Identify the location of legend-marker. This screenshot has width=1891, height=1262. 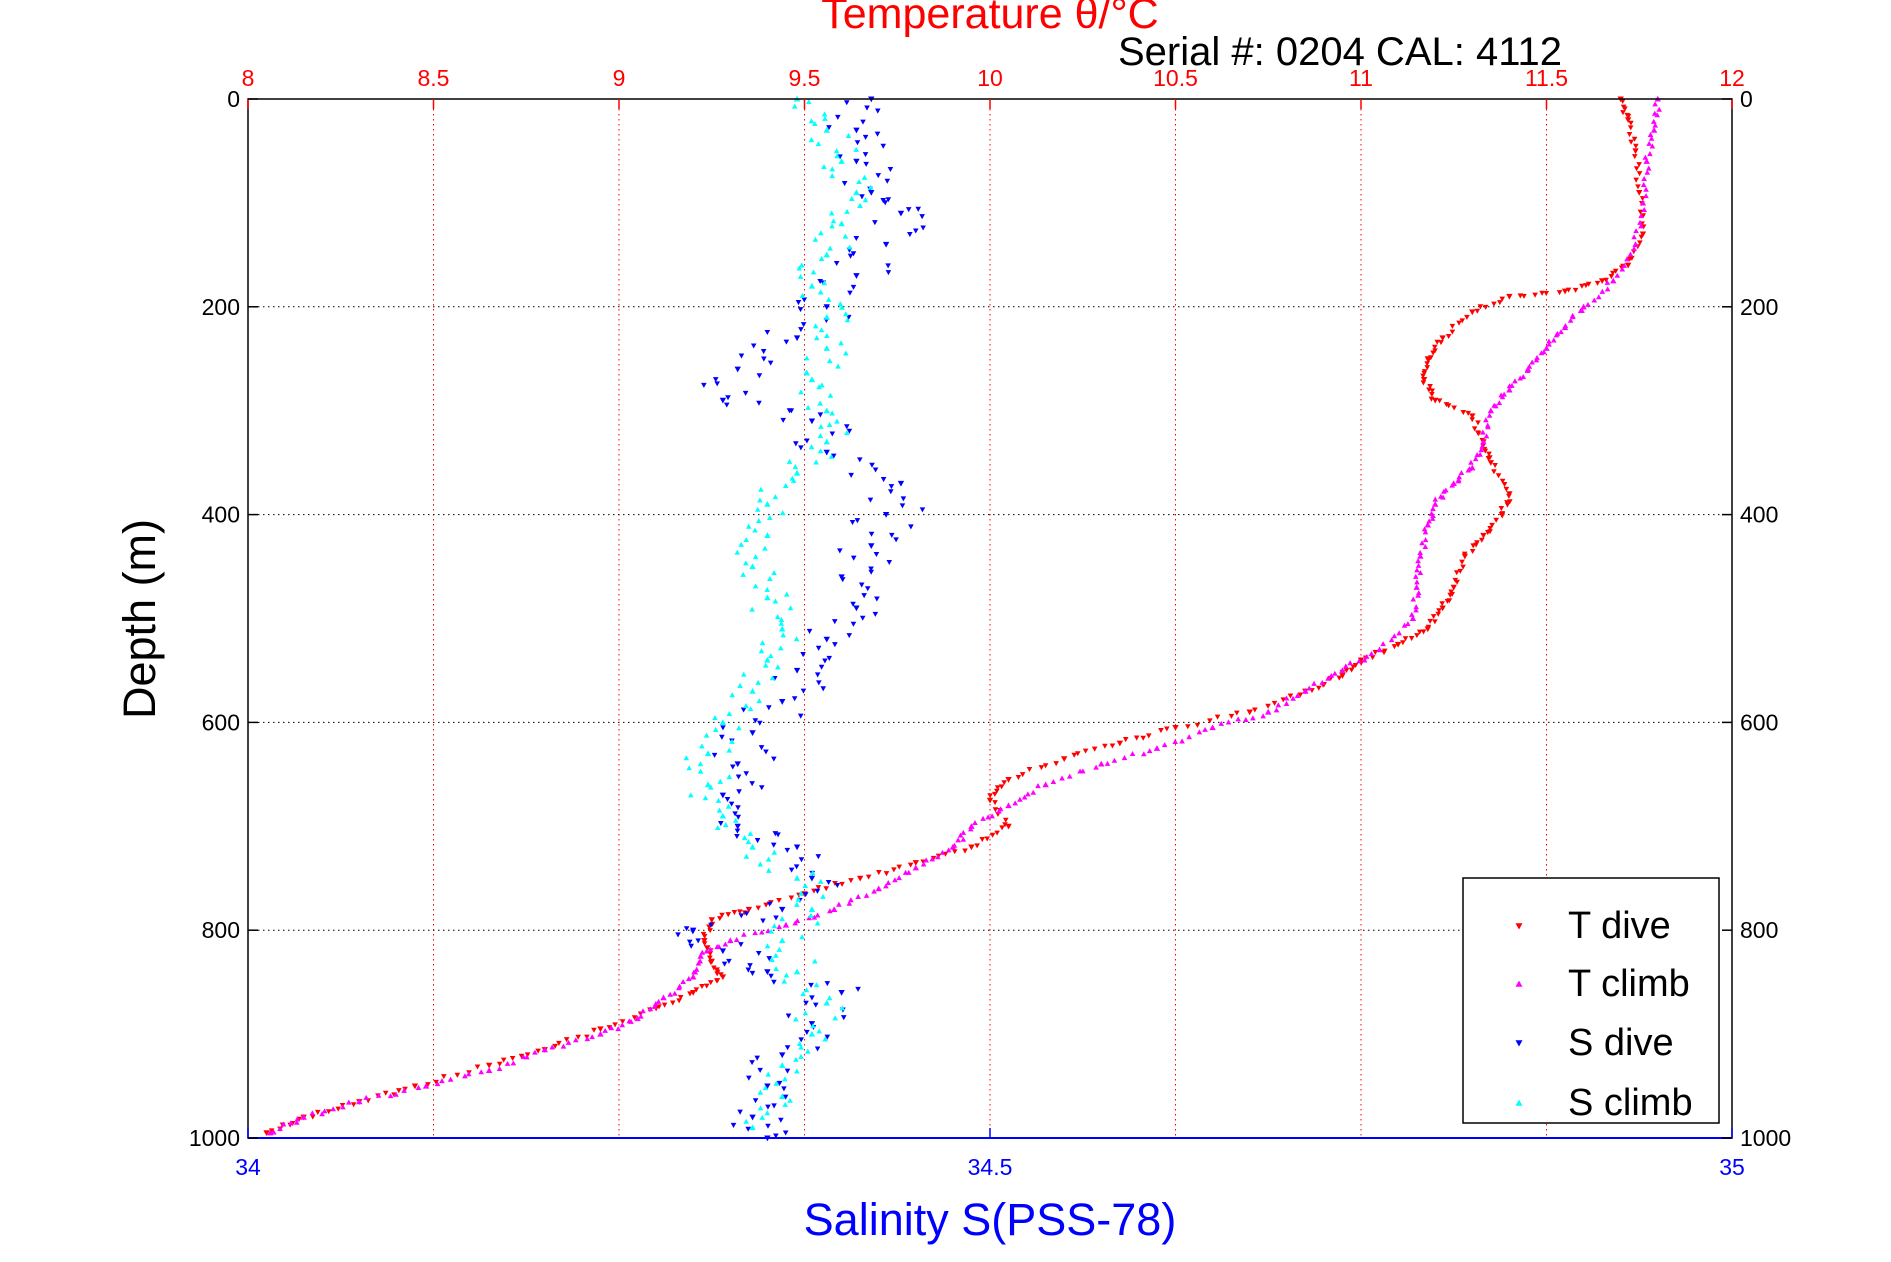
(1519, 983).